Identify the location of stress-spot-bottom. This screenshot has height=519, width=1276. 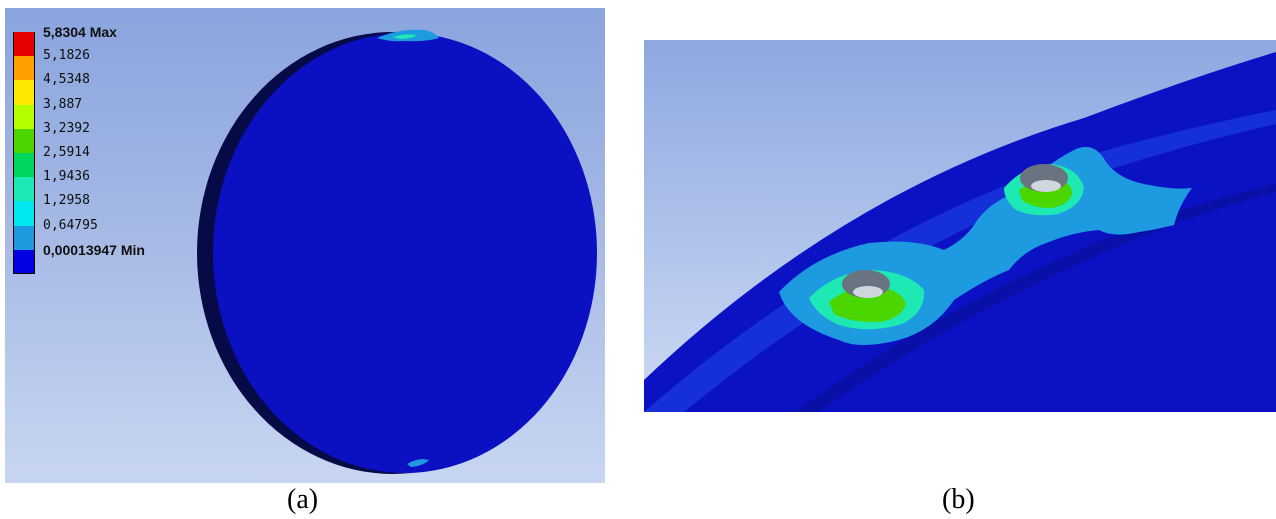
(418, 463).